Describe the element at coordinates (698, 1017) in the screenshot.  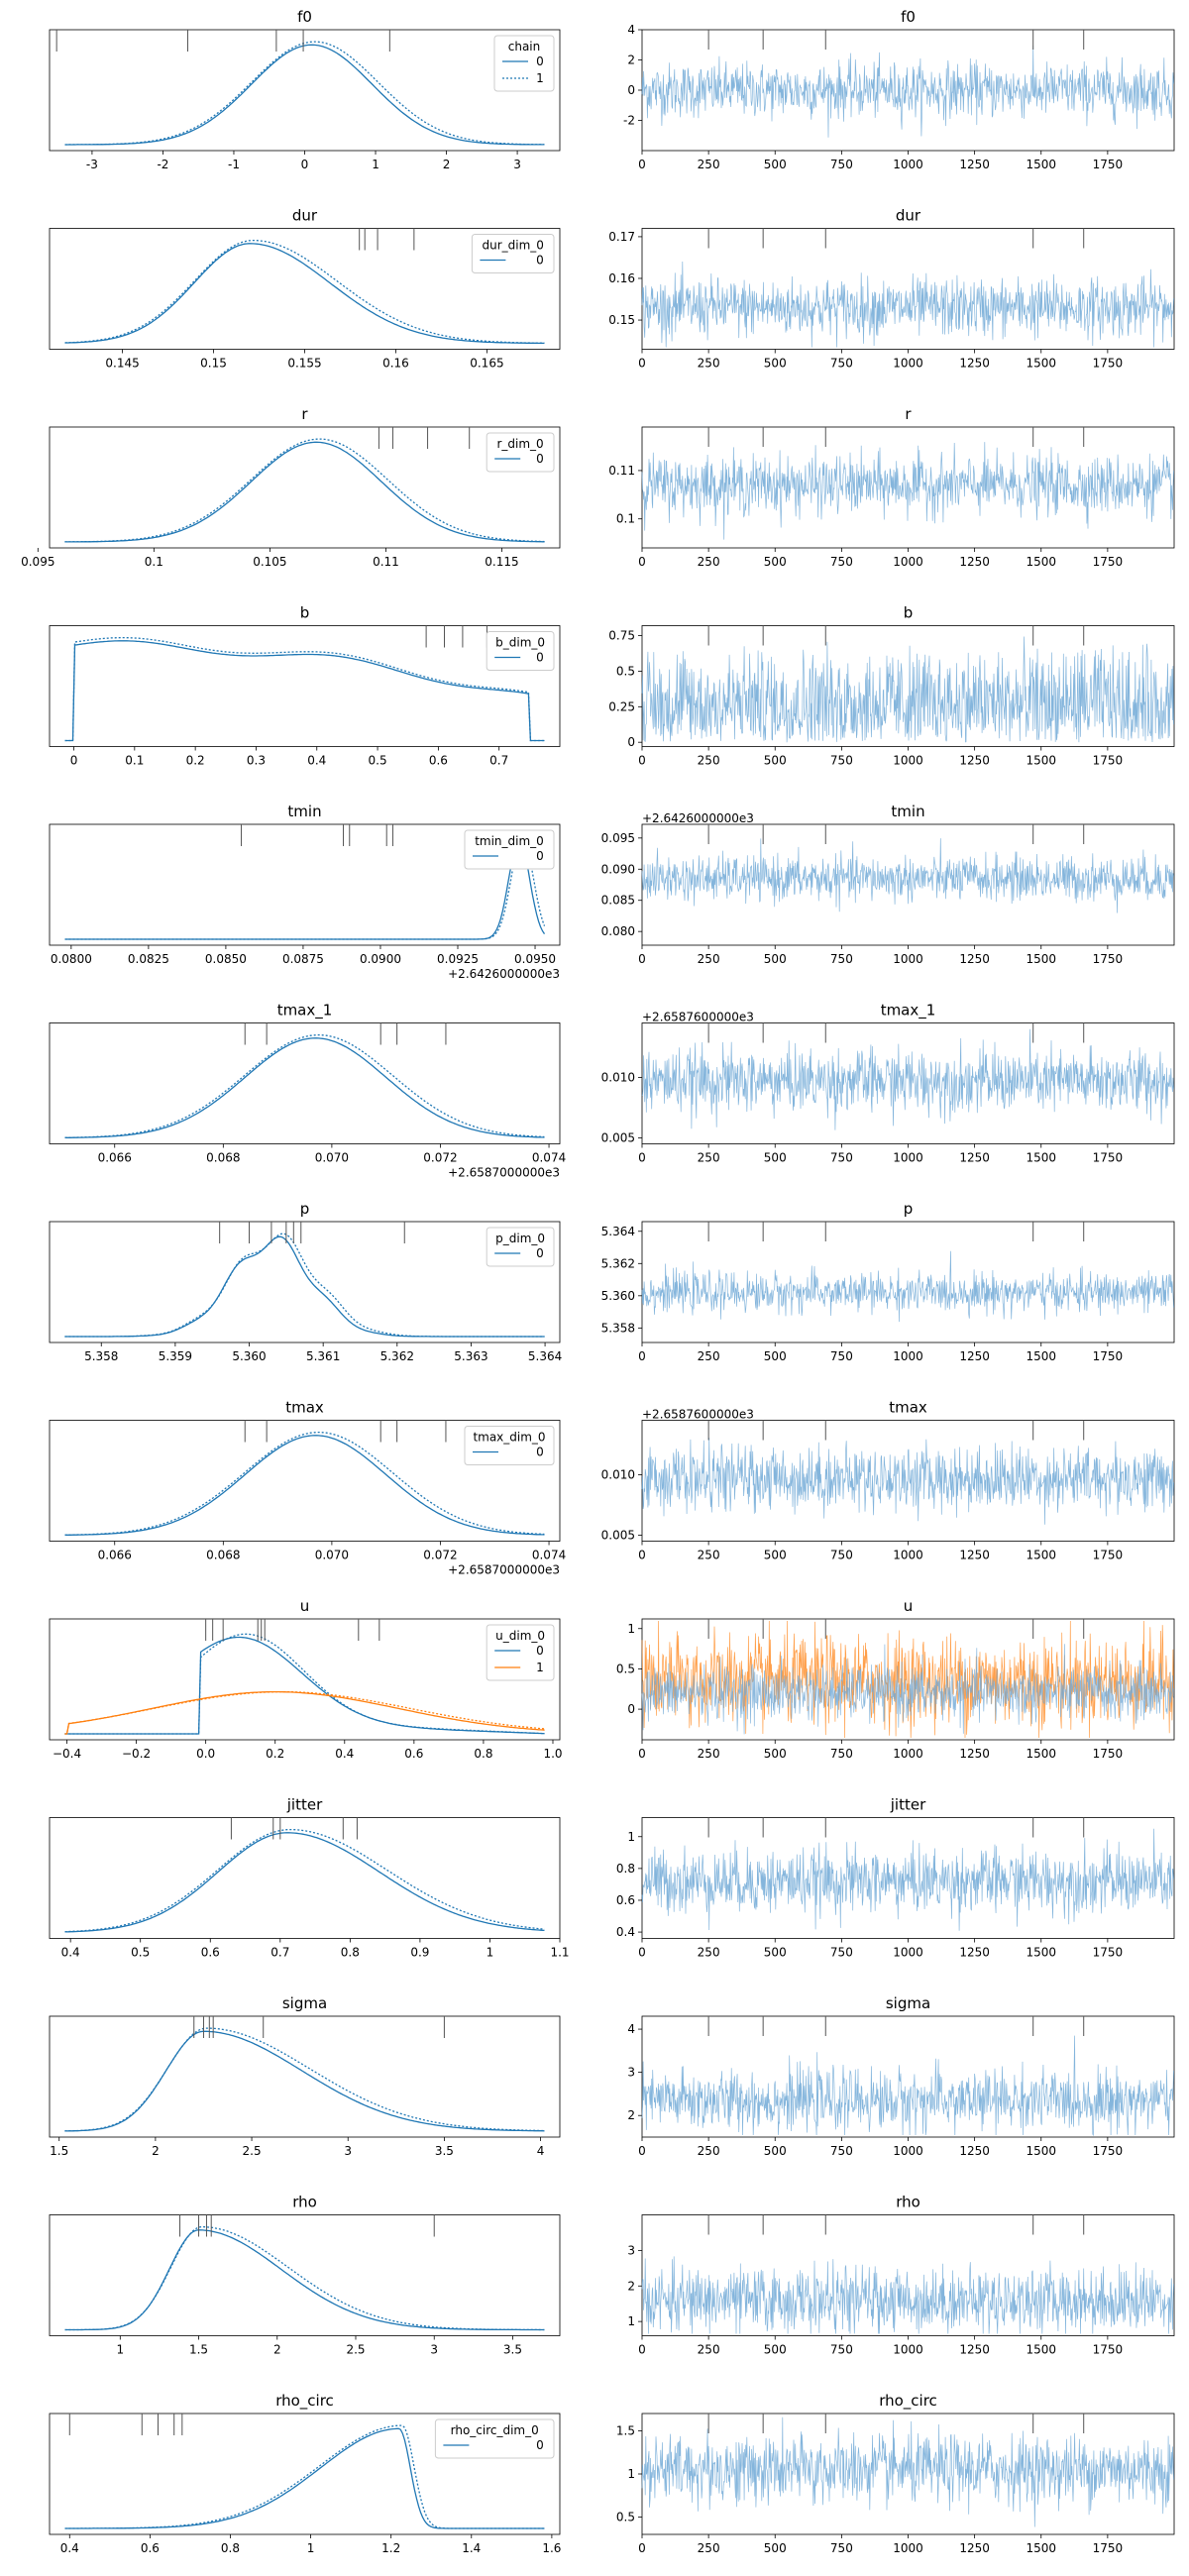
I see `y-offset-label: +2.6587600000e3` at that location.